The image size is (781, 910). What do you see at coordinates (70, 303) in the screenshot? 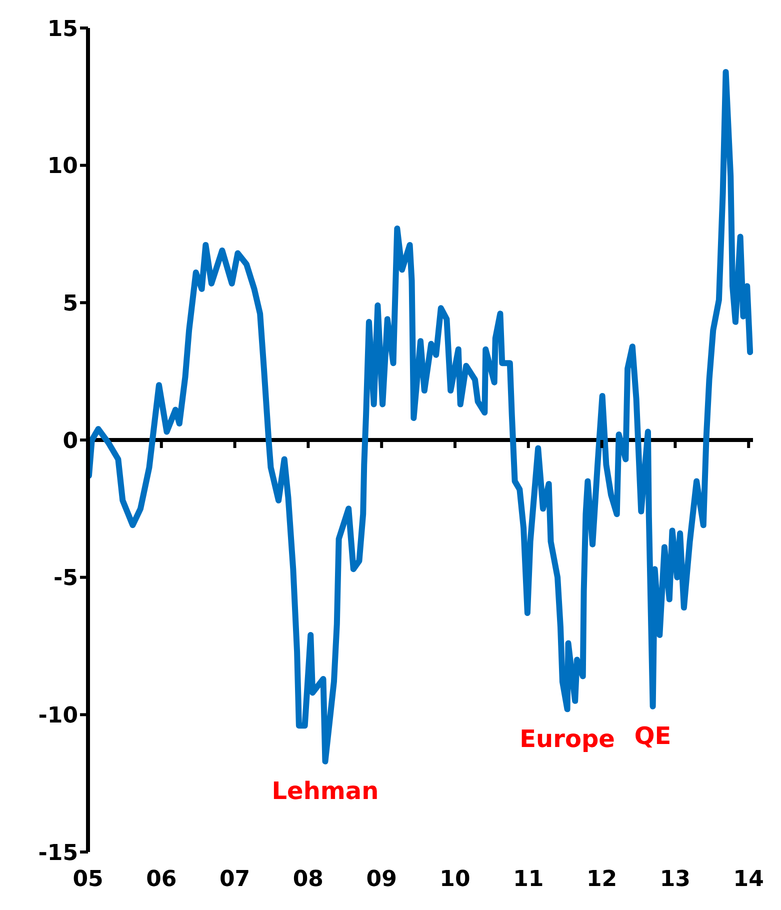
I see `y-tick-label: 5` at bounding box center [70, 303].